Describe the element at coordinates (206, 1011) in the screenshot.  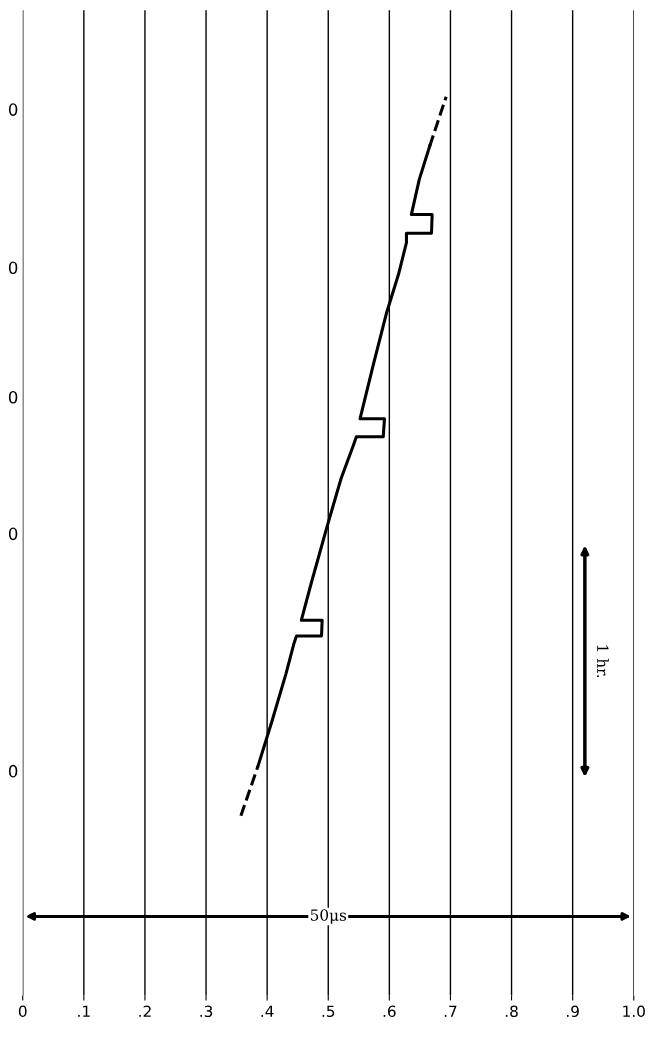
I see `x-tick-label: .3` at that location.